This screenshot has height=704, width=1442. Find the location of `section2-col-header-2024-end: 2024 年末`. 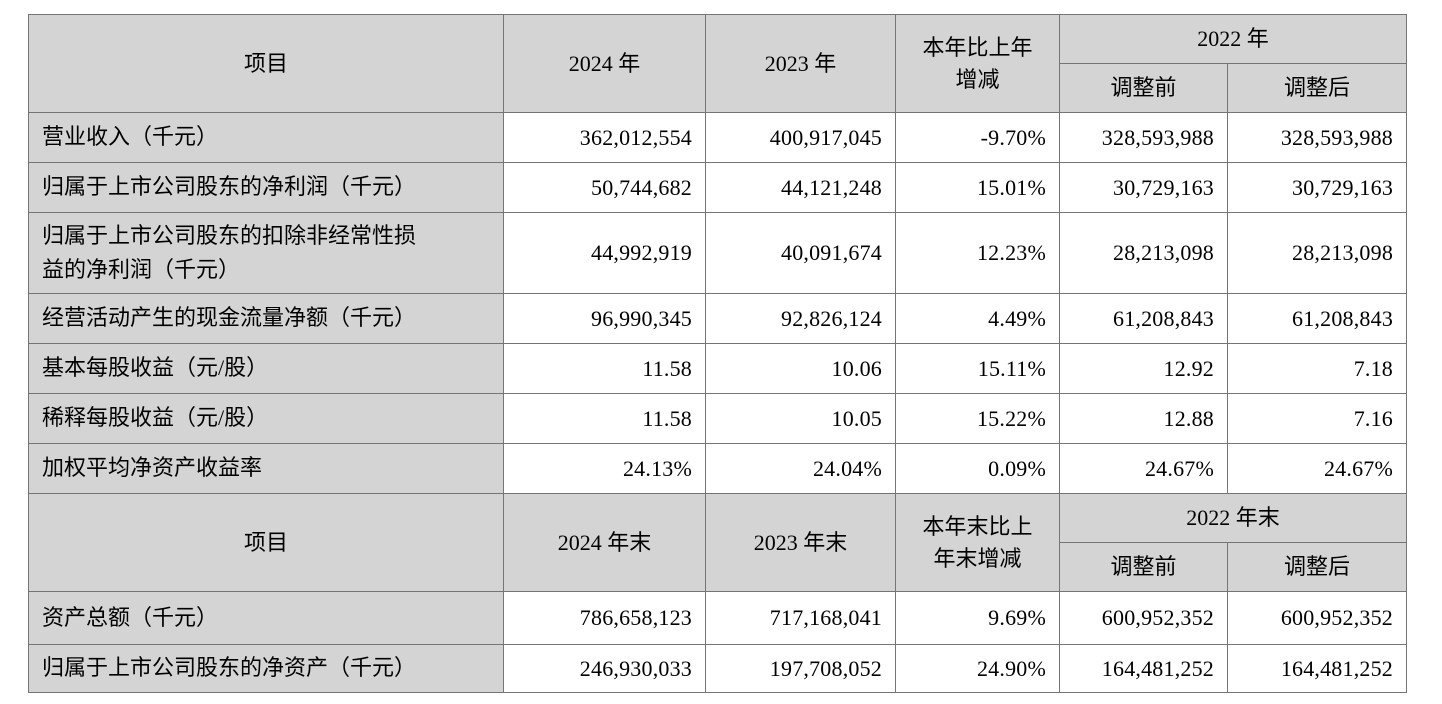

section2-col-header-2024-end: 2024 年末 is located at coordinates (604, 542).